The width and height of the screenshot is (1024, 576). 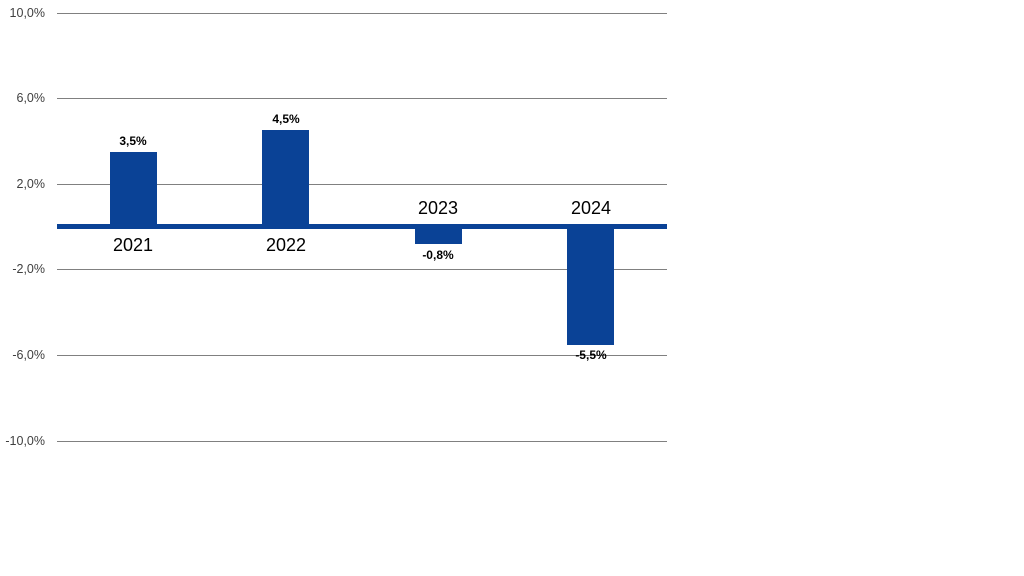 I want to click on bar-2024, so click(x=590, y=286).